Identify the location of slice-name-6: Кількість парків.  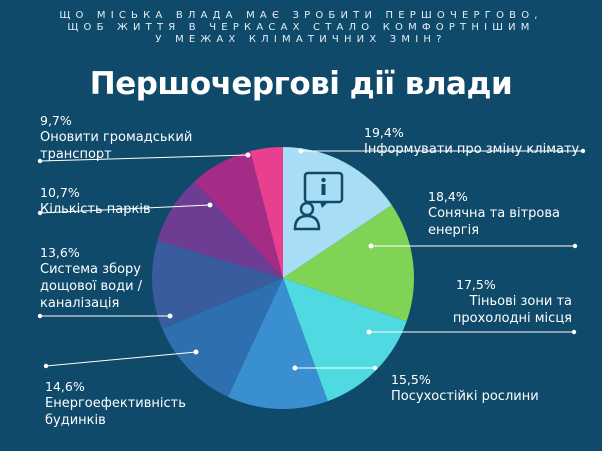
(95, 209).